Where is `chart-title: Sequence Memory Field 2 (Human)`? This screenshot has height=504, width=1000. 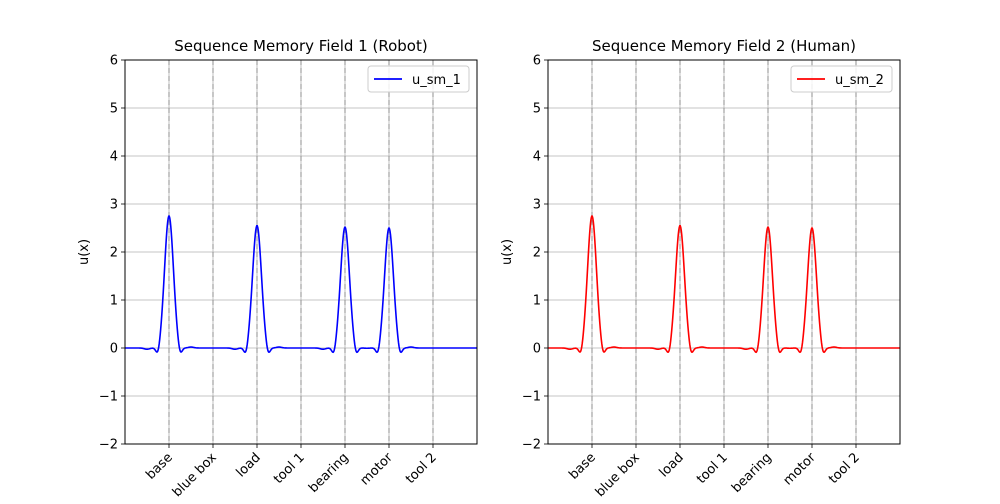 chart-title: Sequence Memory Field 2 (Human) is located at coordinates (724, 46).